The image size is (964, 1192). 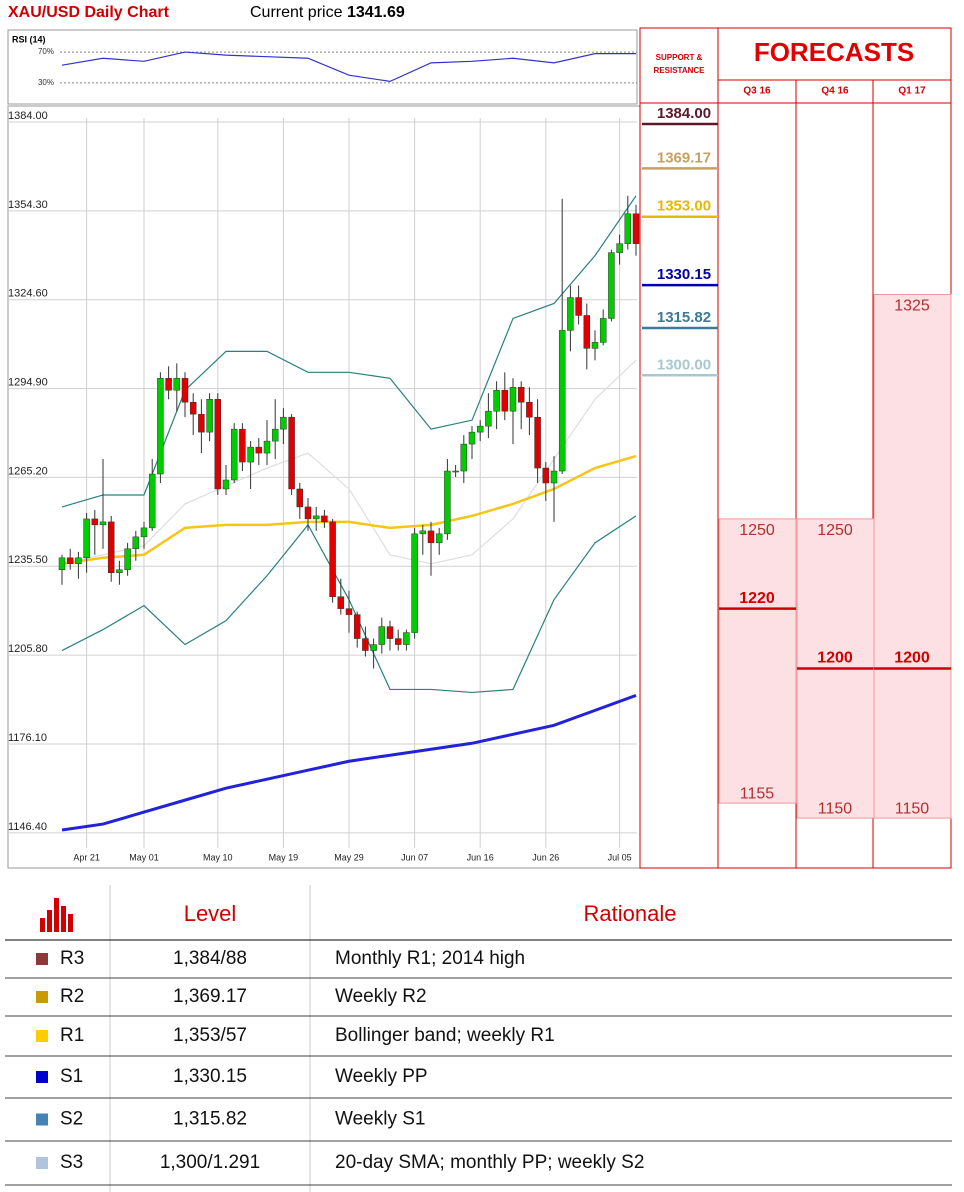 What do you see at coordinates (376, 12) in the screenshot?
I see `current-price-value: 1341.69` at bounding box center [376, 12].